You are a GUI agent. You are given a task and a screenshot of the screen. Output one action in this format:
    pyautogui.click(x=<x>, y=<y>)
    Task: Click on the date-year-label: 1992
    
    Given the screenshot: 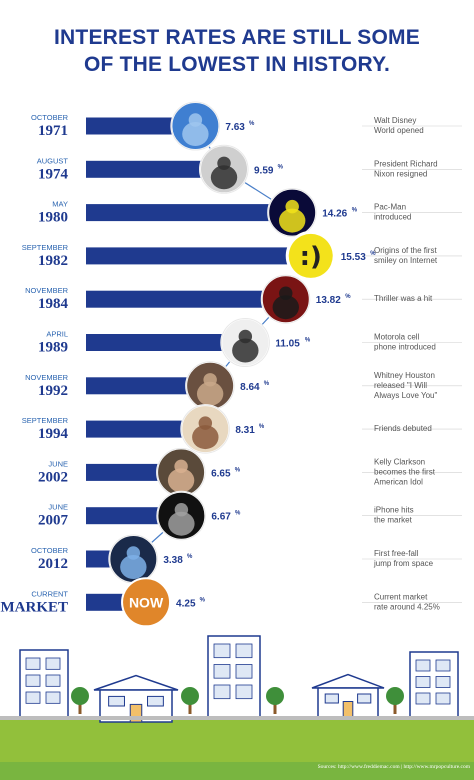 What is the action you would take?
    pyautogui.click(x=53, y=391)
    